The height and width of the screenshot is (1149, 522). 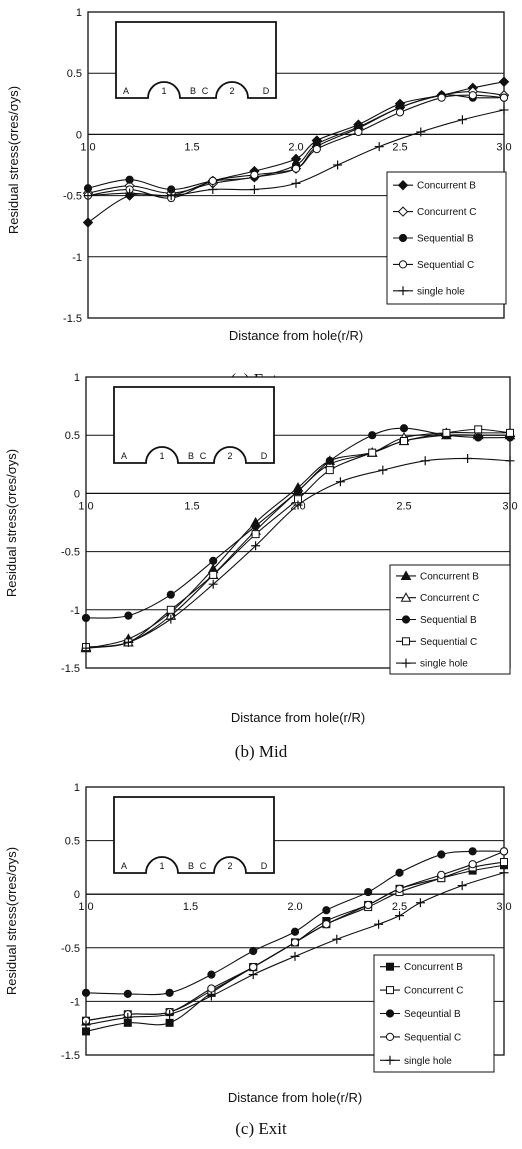 What do you see at coordinates (399, 147) in the screenshot?
I see `x-tick-label: 2.5` at bounding box center [399, 147].